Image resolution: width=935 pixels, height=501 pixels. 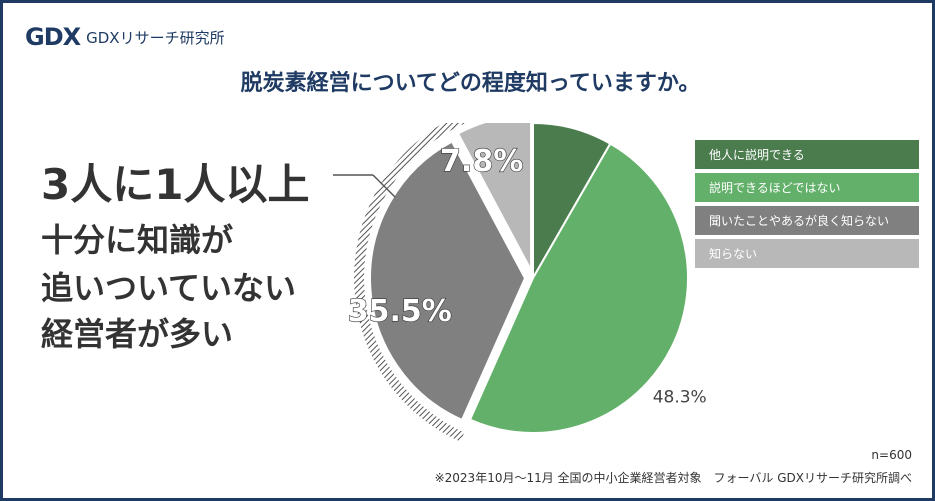 I want to click on callout-line-2: 追いついていない, so click(x=169, y=288).